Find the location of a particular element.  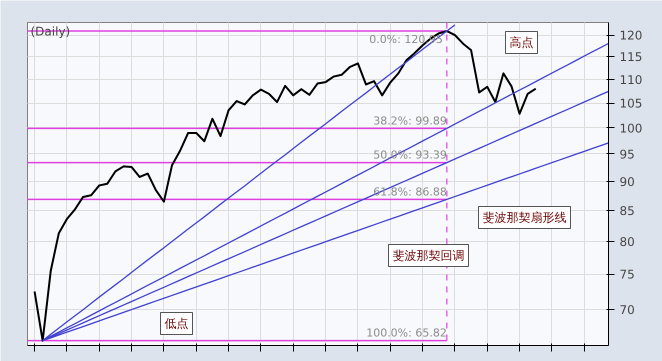

y-tick-label: 105 is located at coordinates (631, 103).